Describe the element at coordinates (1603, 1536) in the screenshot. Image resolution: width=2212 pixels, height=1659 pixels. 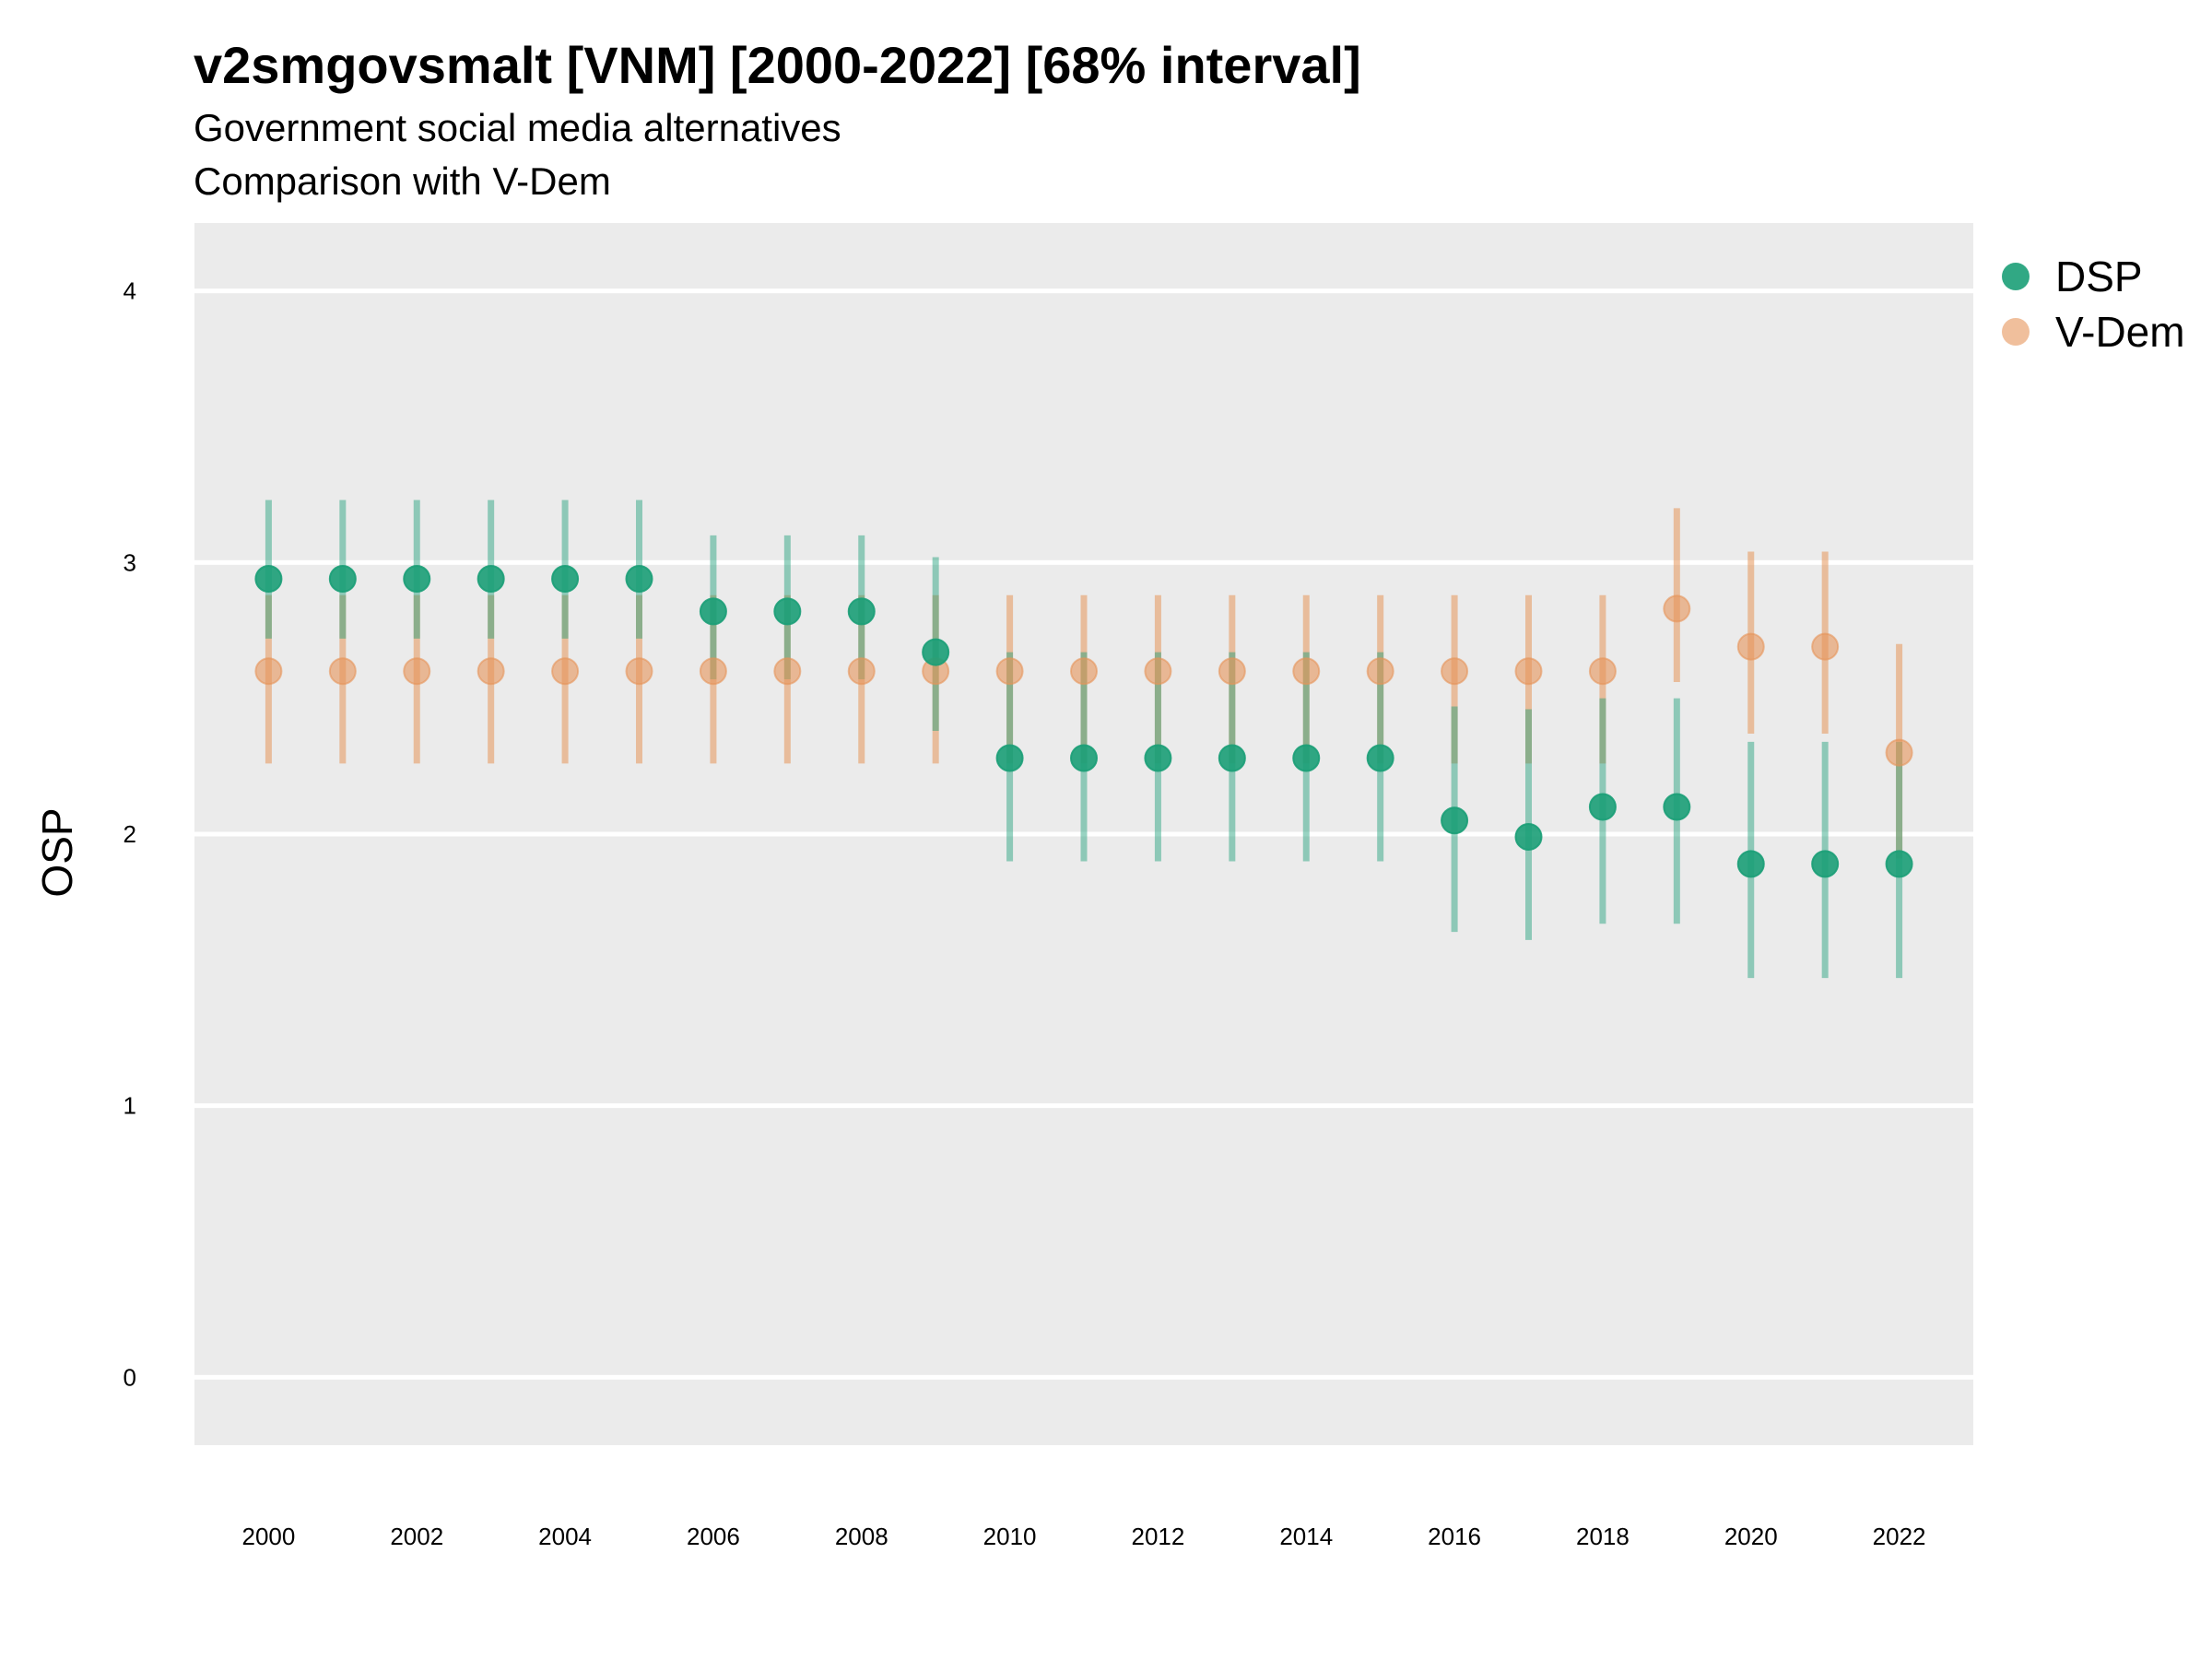
I see `x-tick-label: 2018` at that location.